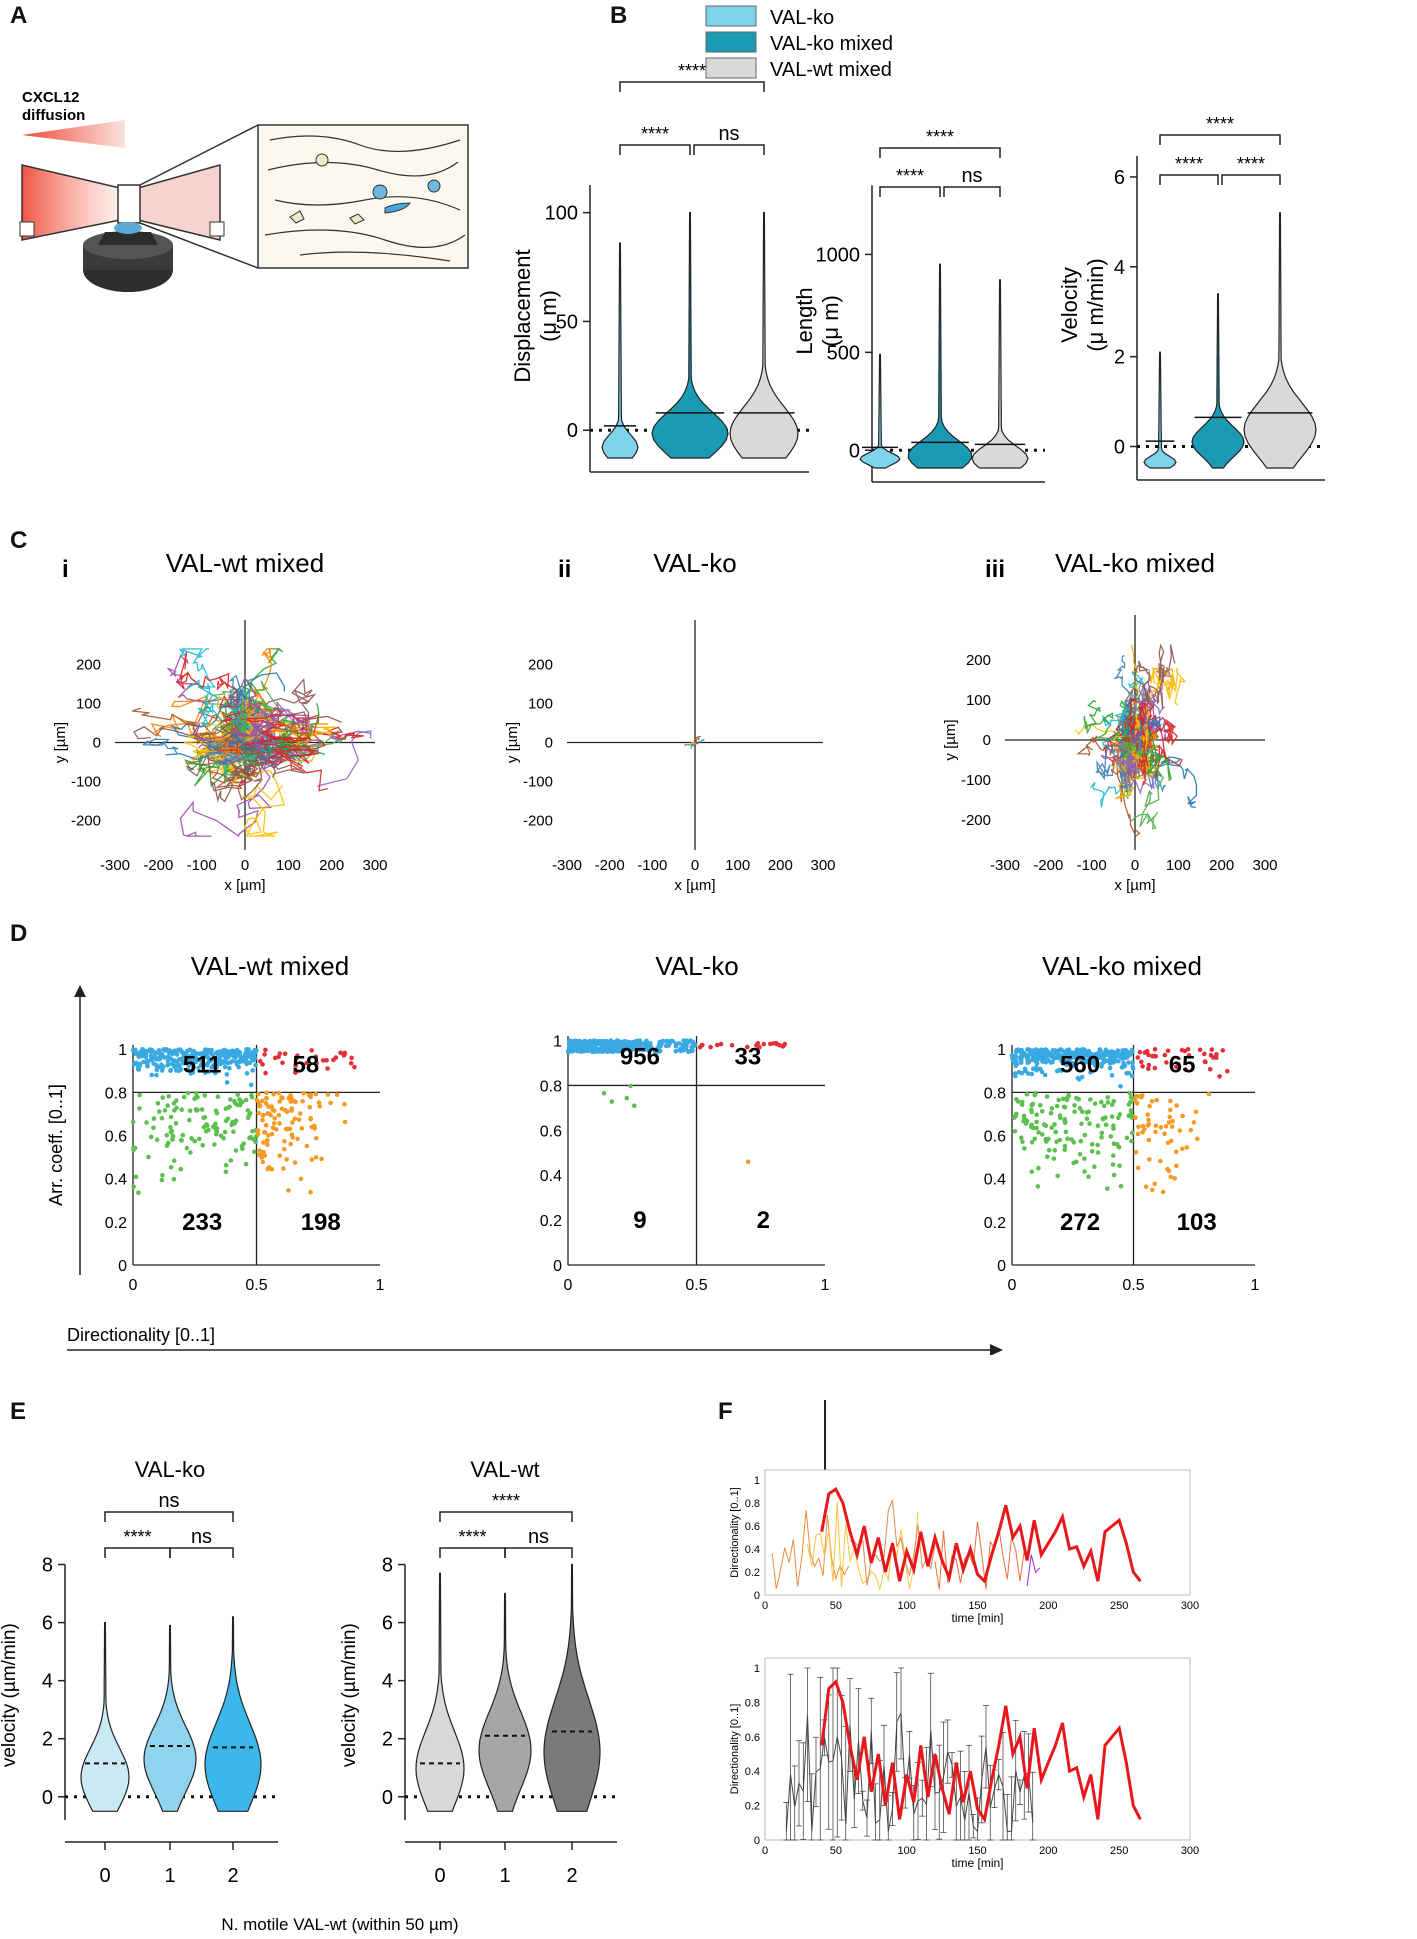  Describe the element at coordinates (1000, 374) in the screenshot. I see `b-violin-val-wt-mixed` at that location.